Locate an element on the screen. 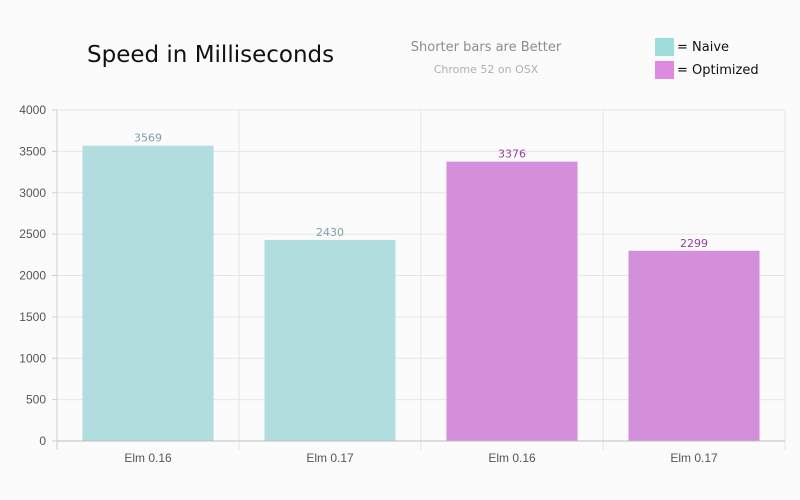 The image size is (800, 500). data-label: 2430 is located at coordinates (330, 232).